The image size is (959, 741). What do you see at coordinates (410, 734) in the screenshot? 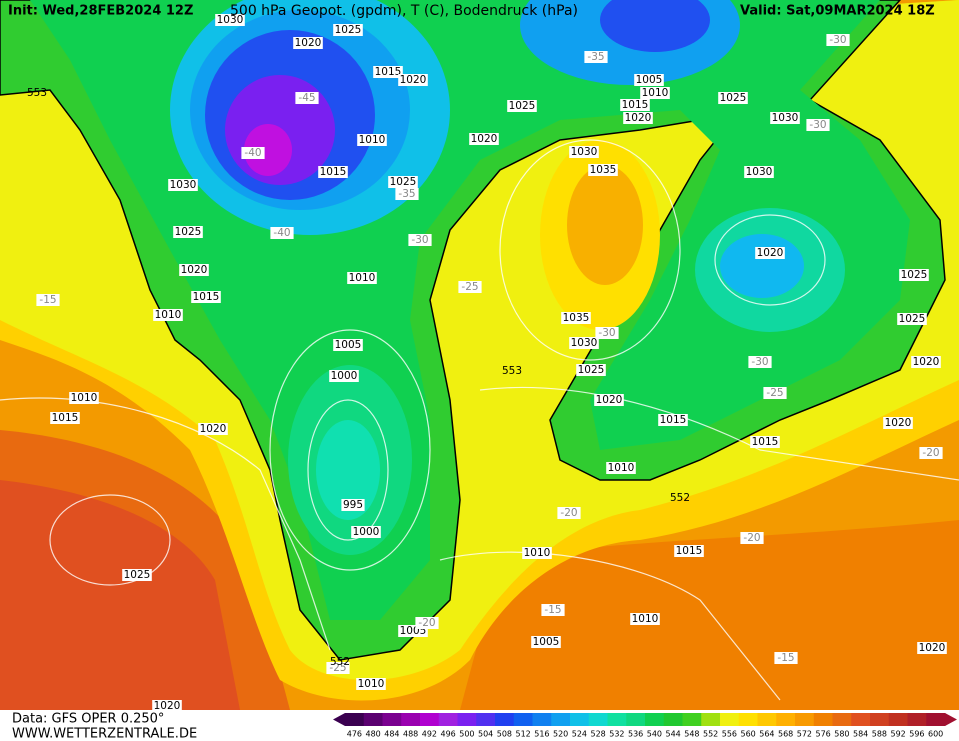
I see `legend-tick-label: 488` at bounding box center [410, 734].